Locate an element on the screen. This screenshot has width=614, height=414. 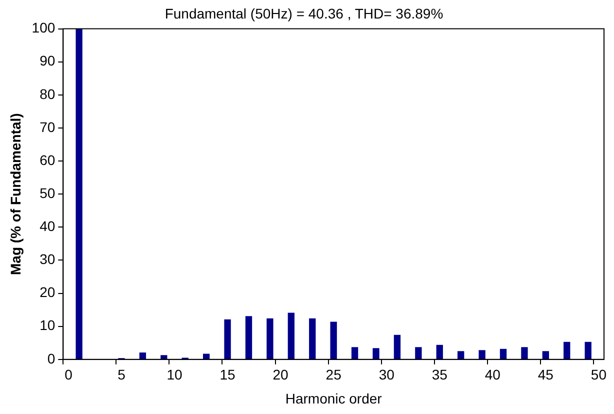
y-tick-label: 60 is located at coordinates (48, 160).